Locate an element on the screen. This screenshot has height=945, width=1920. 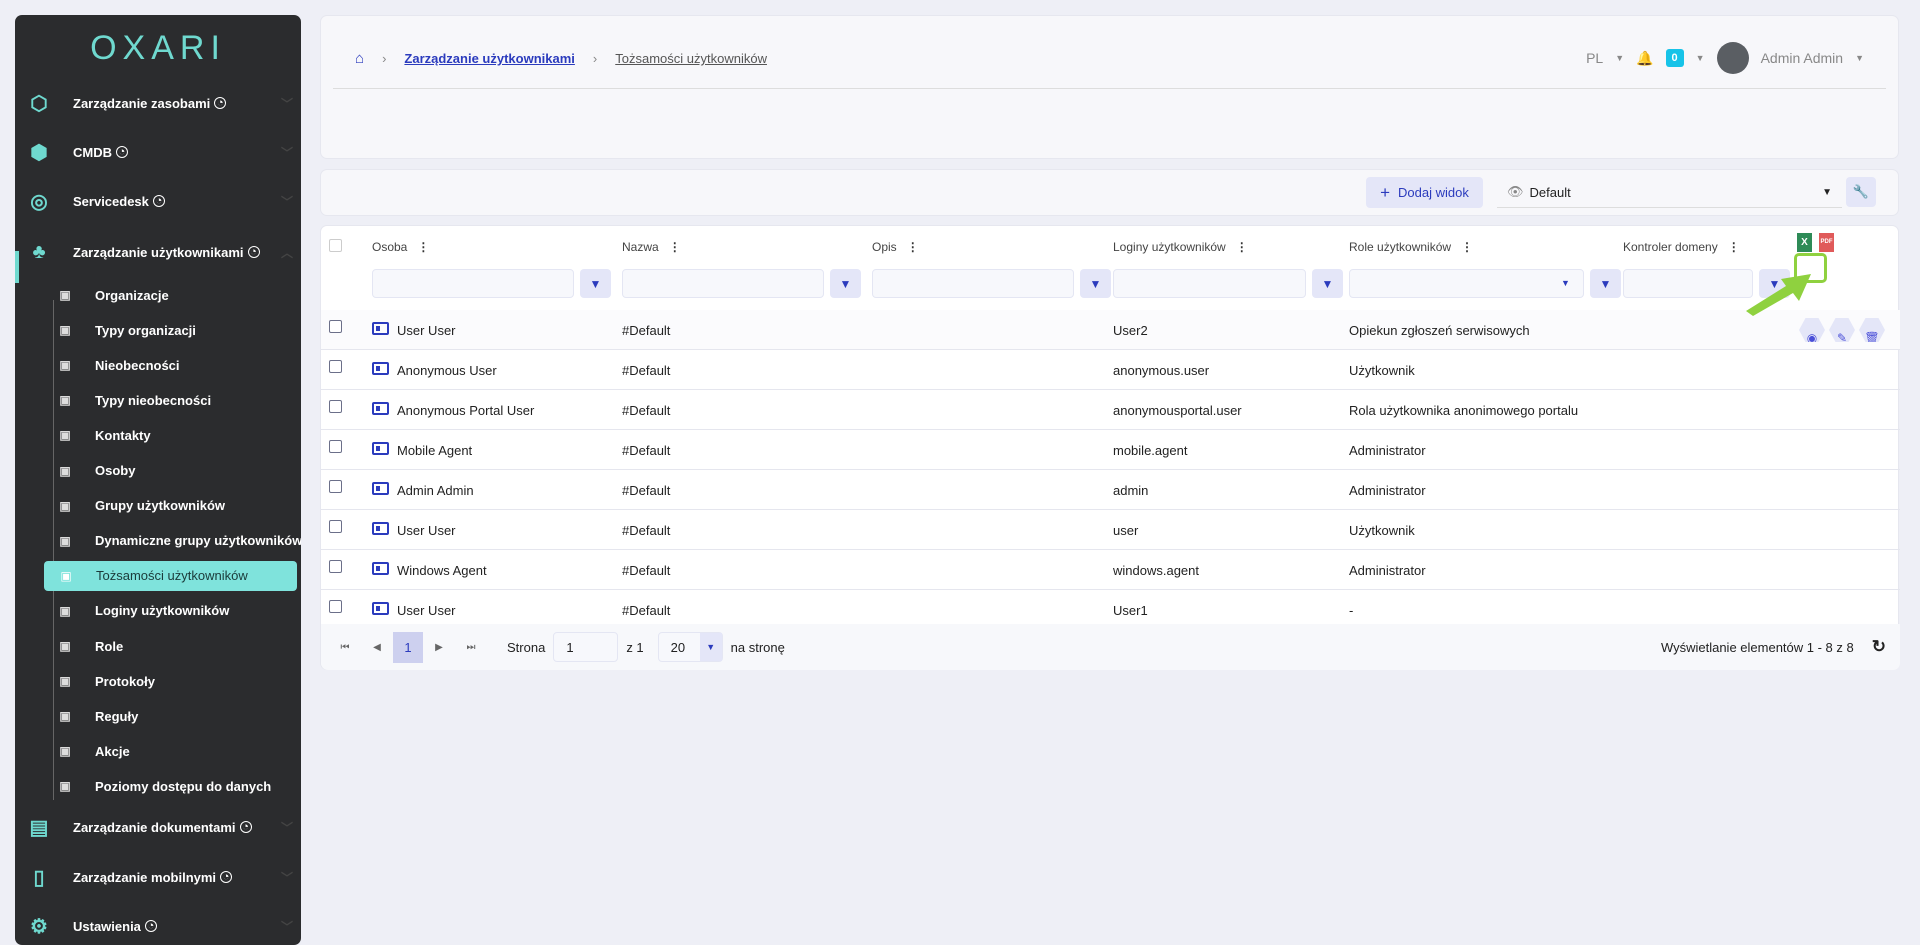
sidebar-item-2: ◎ Servicedesk ◔ ﹀ is located at coordinates (158, 201).